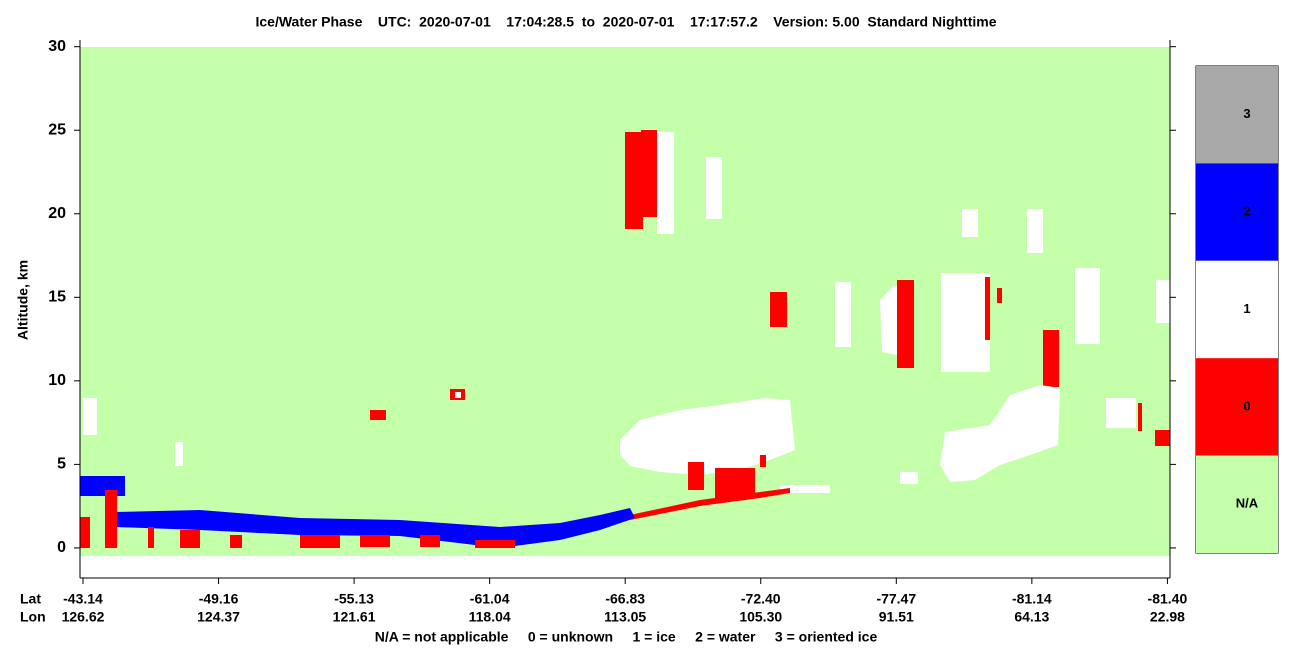 The width and height of the screenshot is (1300, 667). I want to click on y-tick-label: 20, so click(57, 213).